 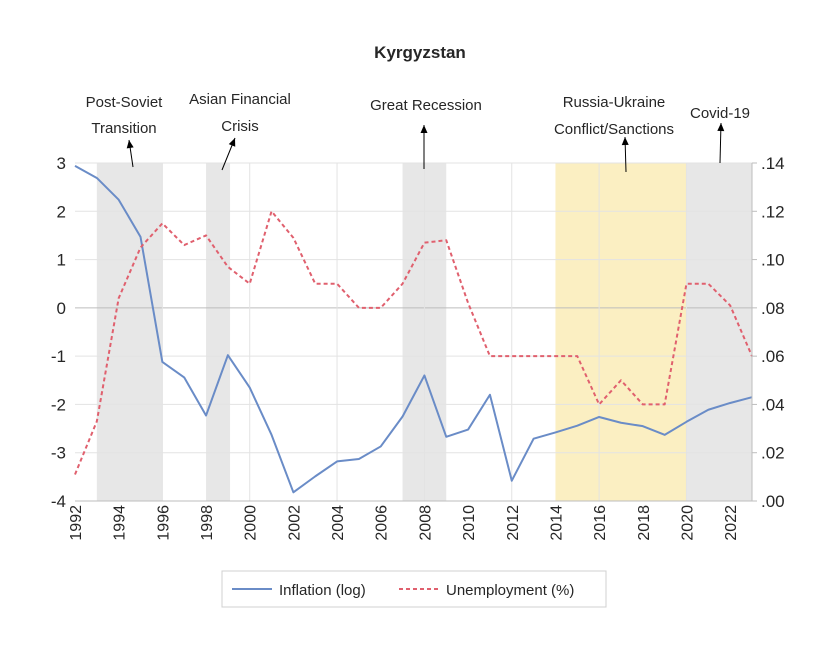 I want to click on y-left-tick-label: -3, so click(x=58, y=453).